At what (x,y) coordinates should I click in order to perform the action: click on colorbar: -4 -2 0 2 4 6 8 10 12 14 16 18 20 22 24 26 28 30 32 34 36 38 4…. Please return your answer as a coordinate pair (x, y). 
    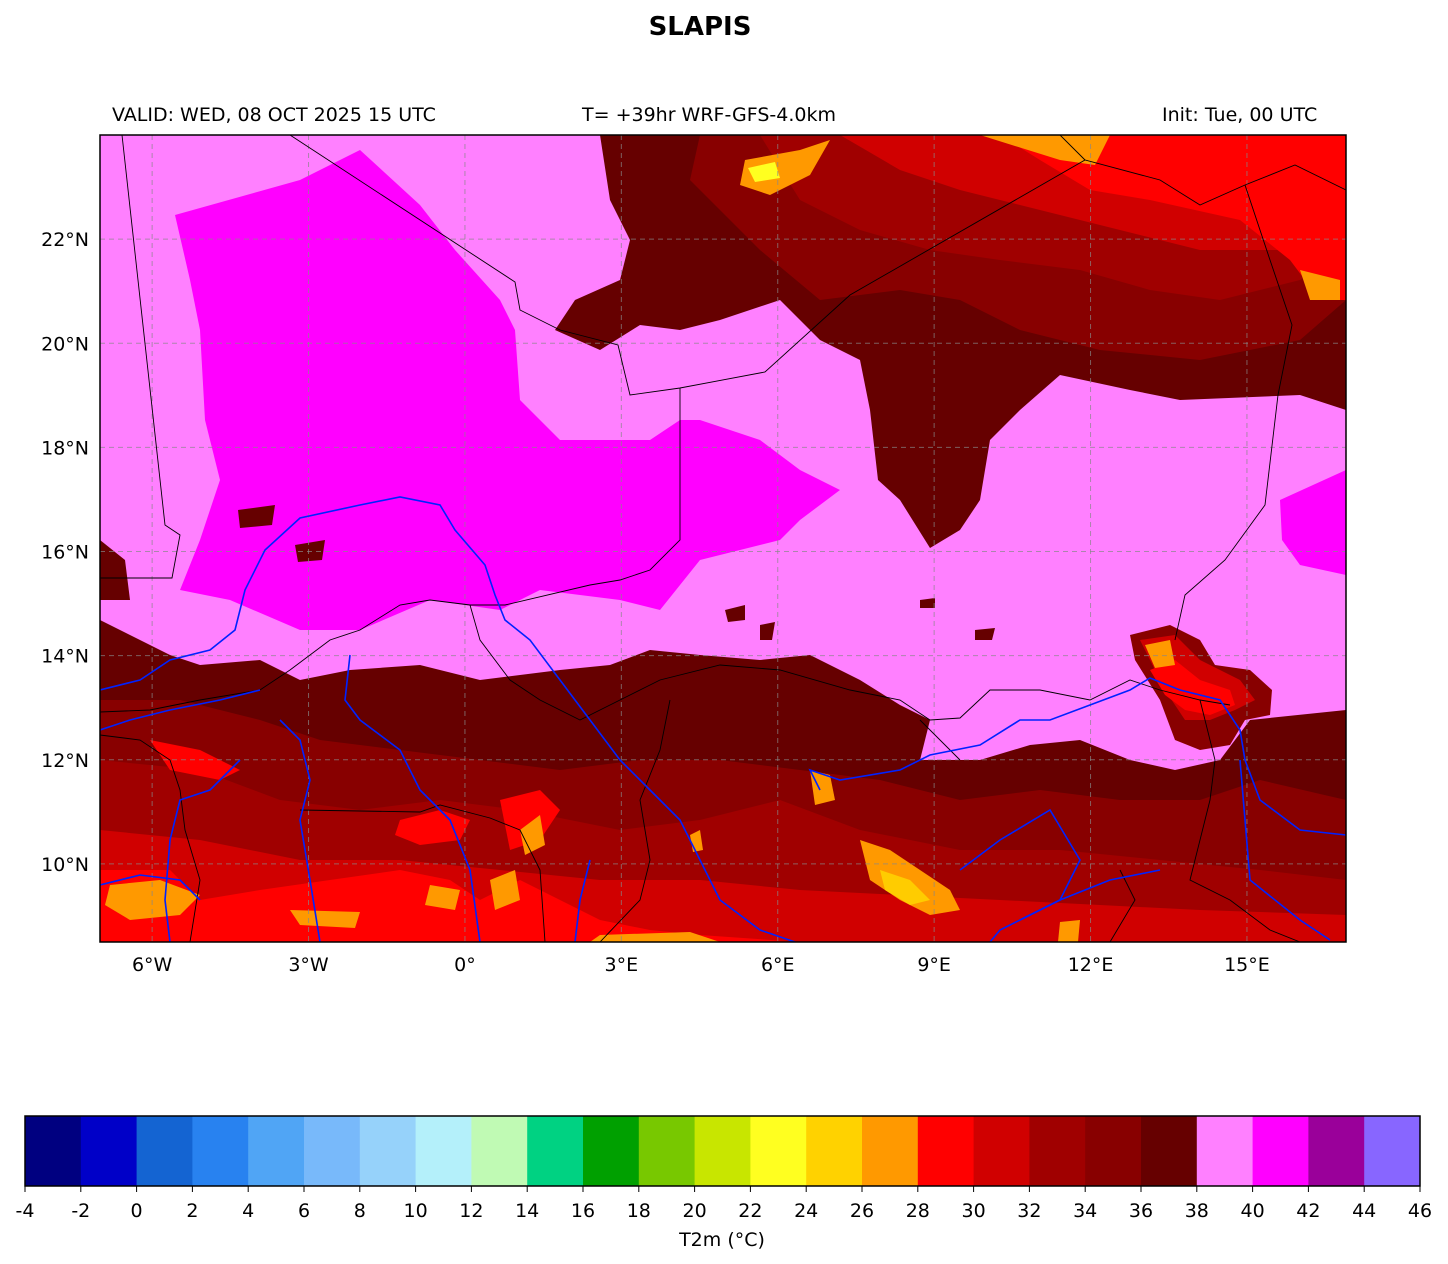
    Looking at the image, I should click on (724, 1183).